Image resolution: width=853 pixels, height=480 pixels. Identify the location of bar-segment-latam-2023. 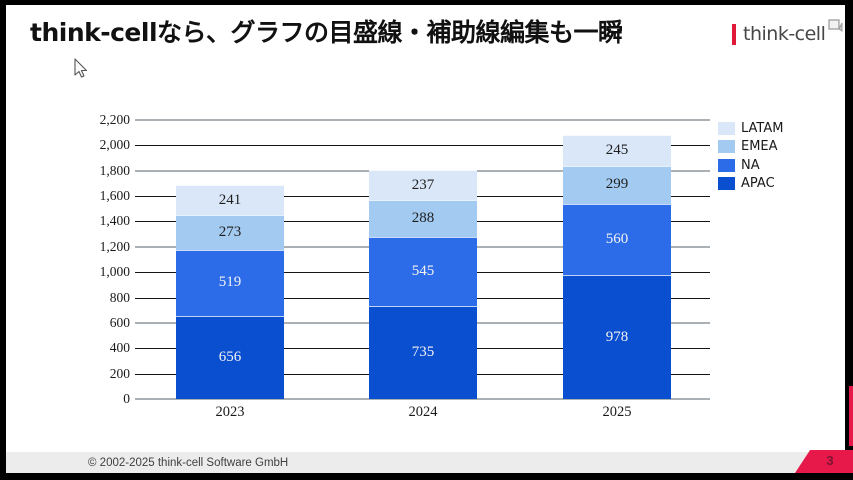
(230, 200).